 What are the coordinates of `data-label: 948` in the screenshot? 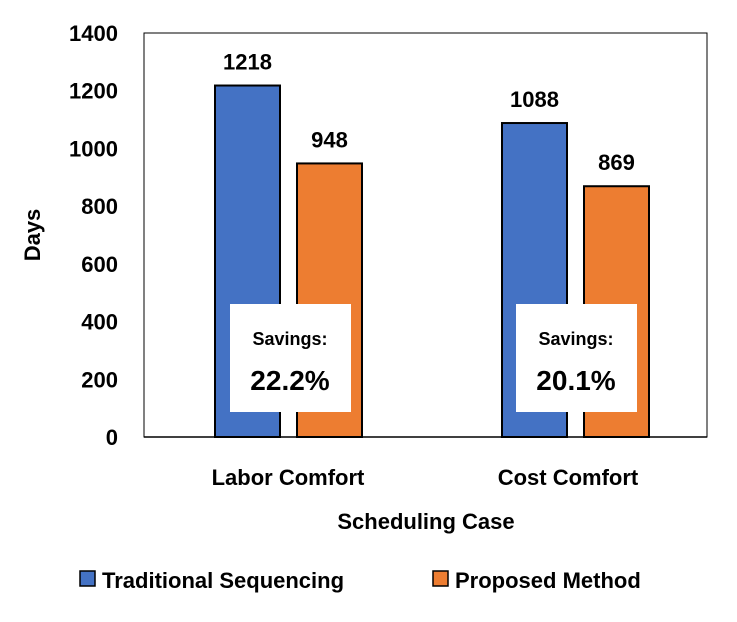 It's located at (329, 139).